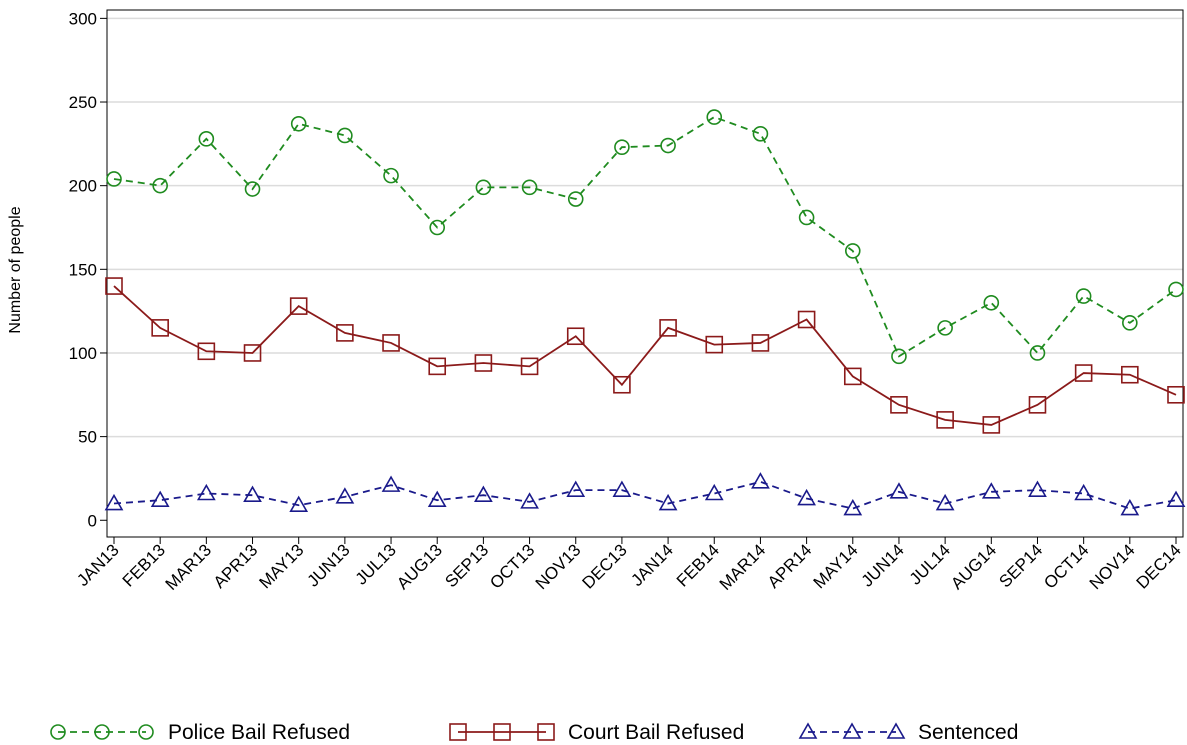 The image size is (1187, 745). I want to click on y-tick-label: 150, so click(83, 269).